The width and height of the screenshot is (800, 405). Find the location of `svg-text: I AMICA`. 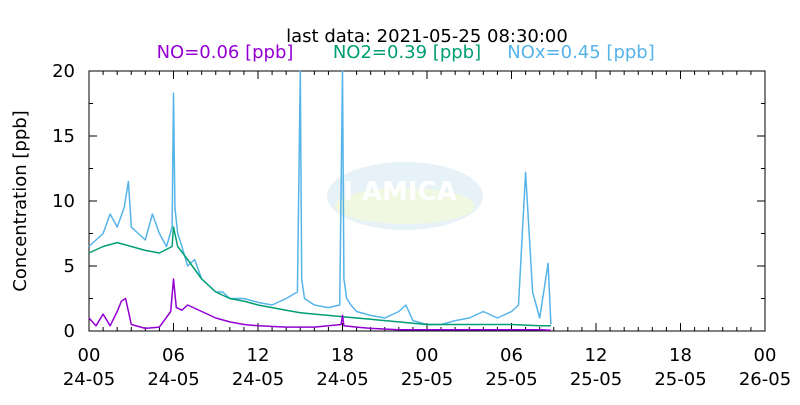

svg-text: I AMICA is located at coordinates (400, 192).